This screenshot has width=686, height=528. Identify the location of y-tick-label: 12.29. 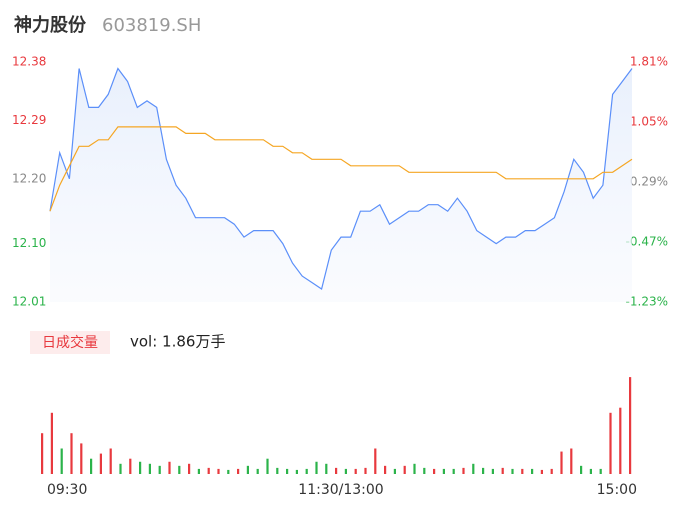
(29, 120).